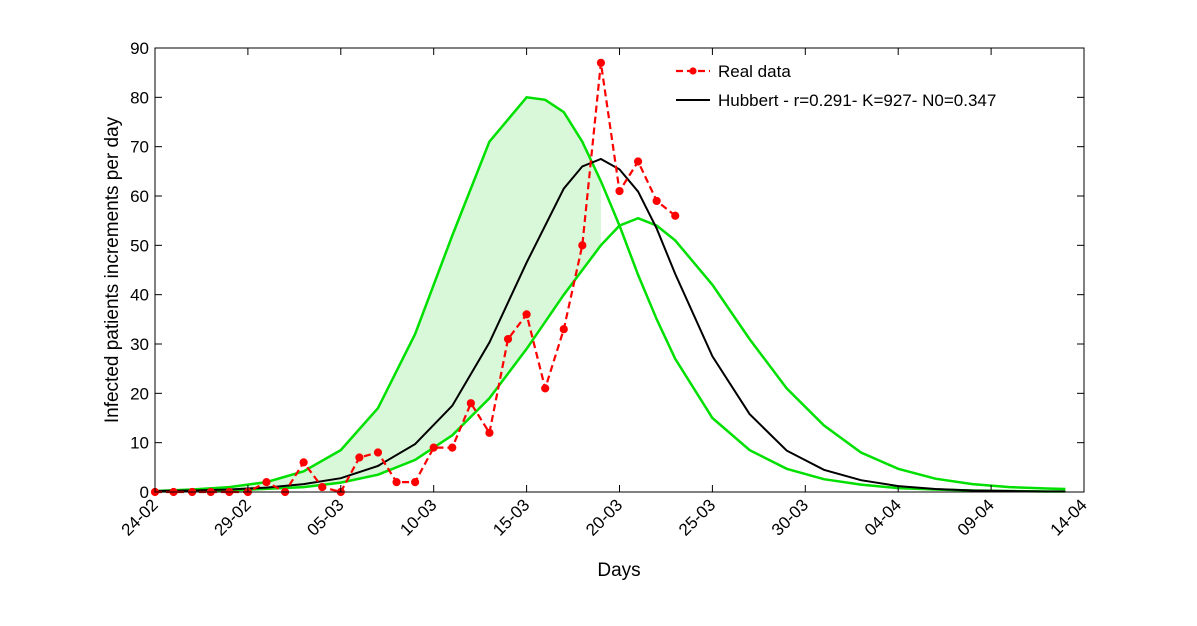 This screenshot has height=626, width=1197. Describe the element at coordinates (754, 71) in the screenshot. I see `legend-real-data-label: Real data` at that location.